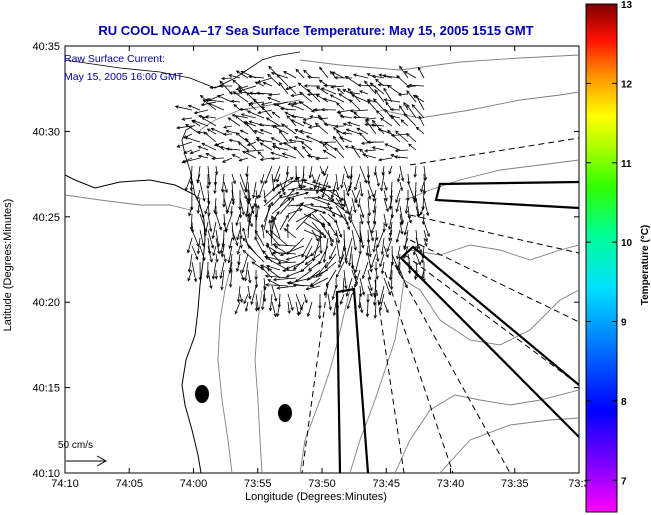 Image resolution: width=651 pixels, height=515 pixels. Describe the element at coordinates (627, 243) in the screenshot. I see `colorbar-tick-label: 10` at that location.